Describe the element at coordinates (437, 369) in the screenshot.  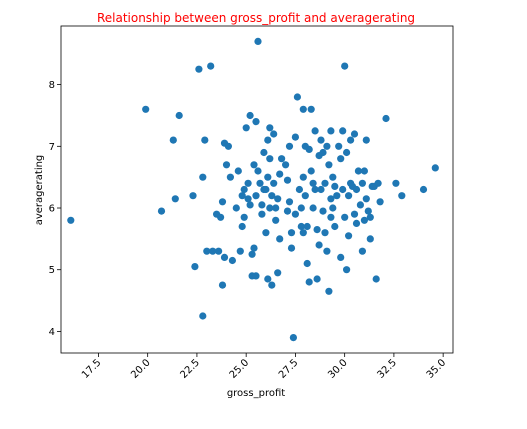
I see `x-tick-label: 35.0` at that location.